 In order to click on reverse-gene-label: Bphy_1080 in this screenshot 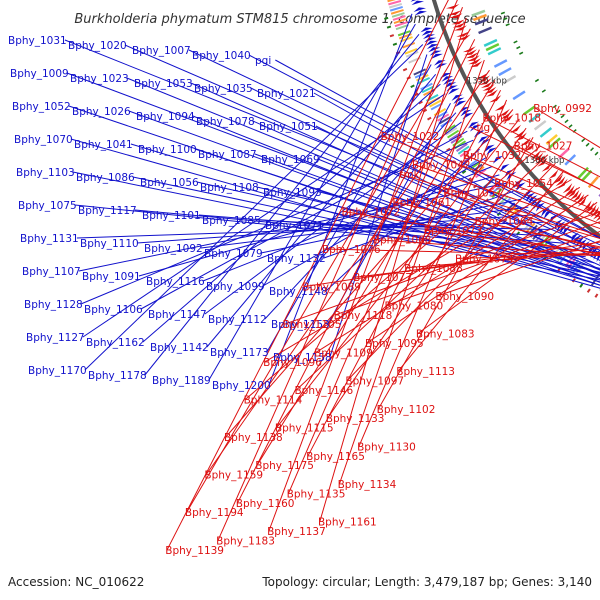, I will do `click(413, 306)`.